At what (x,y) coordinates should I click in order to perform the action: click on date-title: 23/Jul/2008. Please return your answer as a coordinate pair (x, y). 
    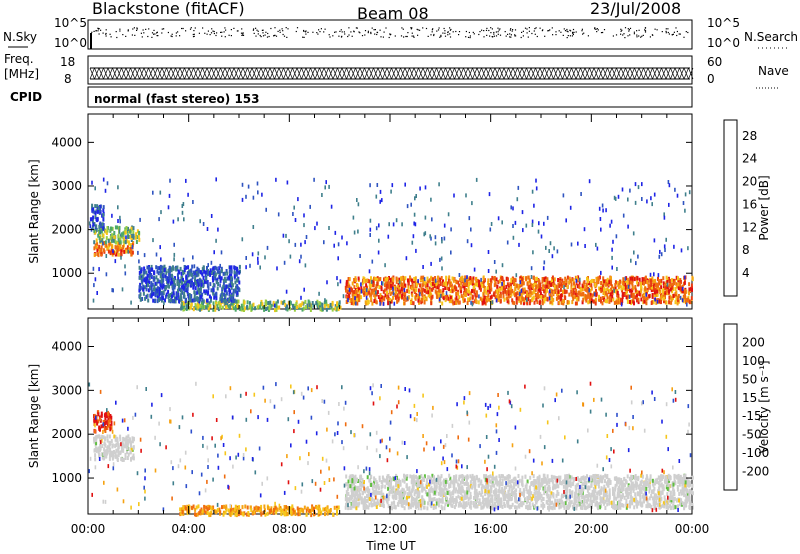
    Looking at the image, I should click on (635, 9).